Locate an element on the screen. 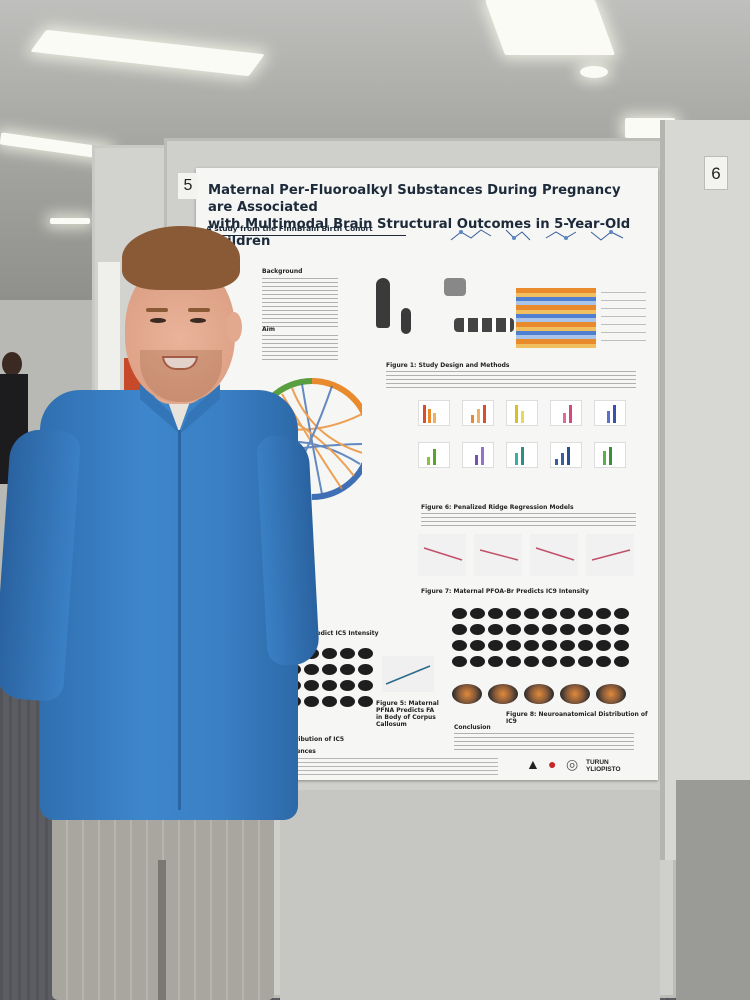 This screenshot has width=750, height=1000. child-figure is located at coordinates (406, 321).